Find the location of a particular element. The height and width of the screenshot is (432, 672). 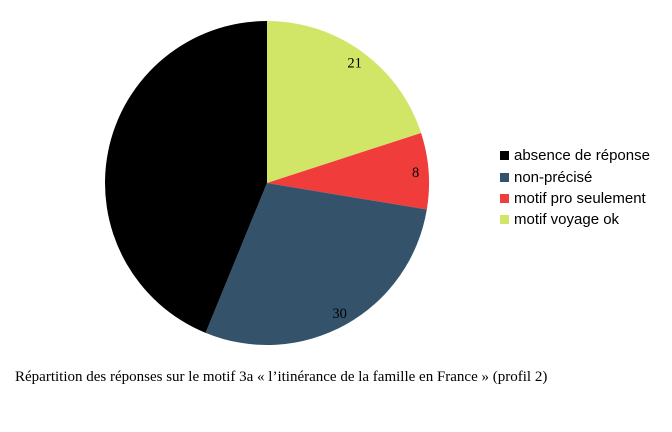

legend-label: motif pro seulement is located at coordinates (580, 198).